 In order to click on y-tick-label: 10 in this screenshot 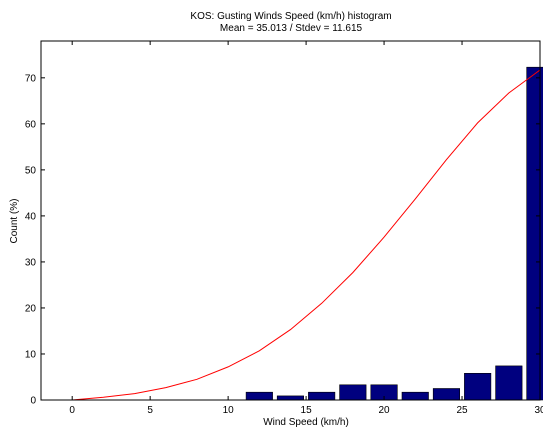, I will do `click(31, 354)`.